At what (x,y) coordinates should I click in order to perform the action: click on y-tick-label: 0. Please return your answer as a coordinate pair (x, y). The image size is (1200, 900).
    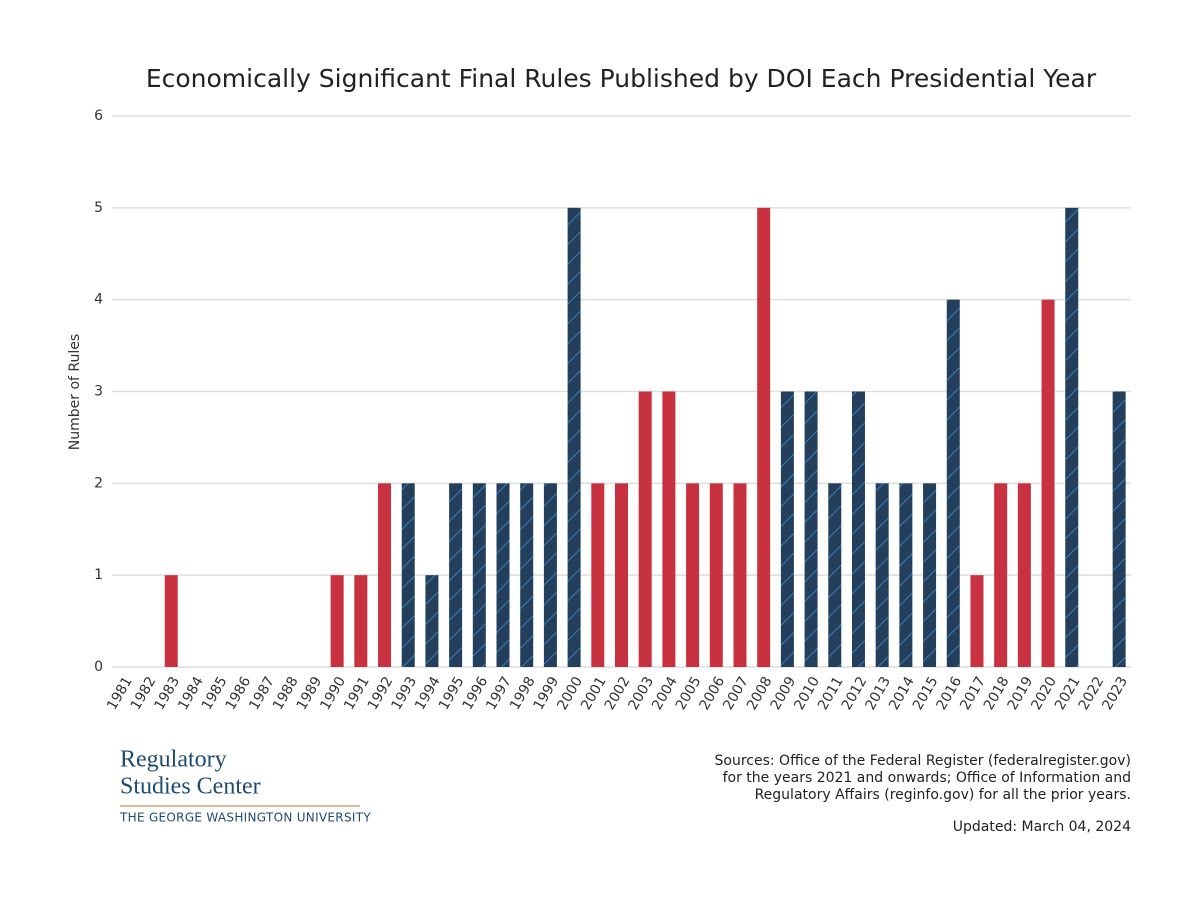
    Looking at the image, I should click on (98, 667).